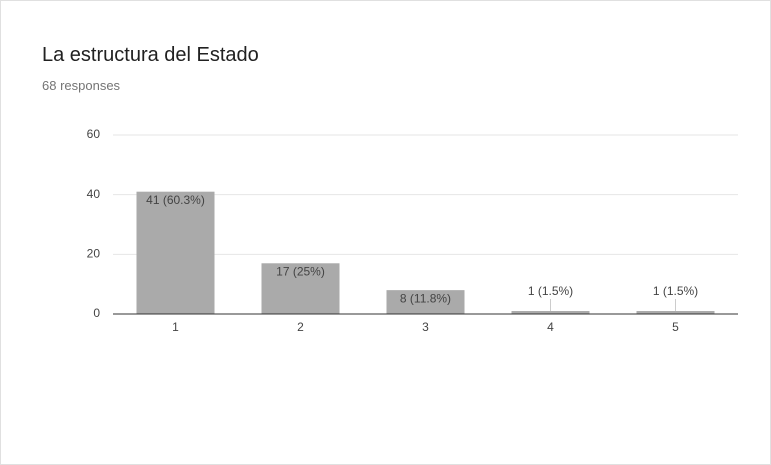 The width and height of the screenshot is (771, 465). What do you see at coordinates (150, 55) in the screenshot?
I see `chart-title: La estructura del Estado` at bounding box center [150, 55].